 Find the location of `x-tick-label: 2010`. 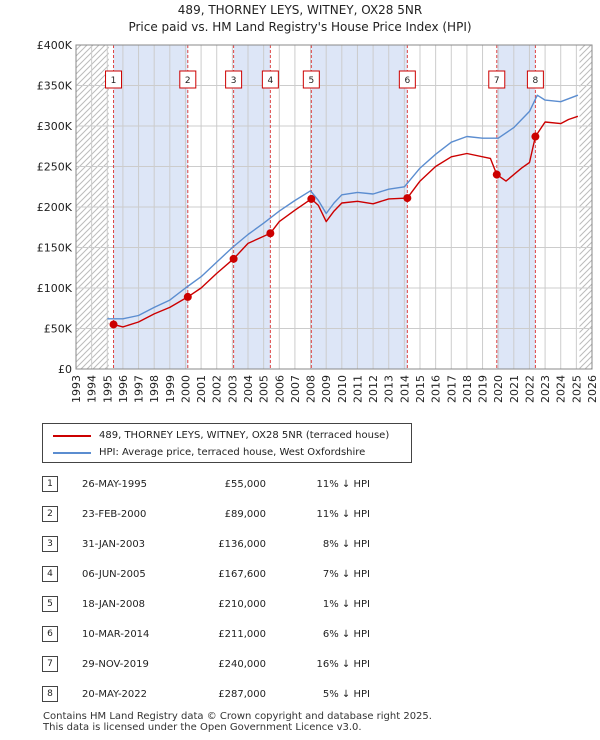

x-tick-label: 2010 is located at coordinates (342, 389).